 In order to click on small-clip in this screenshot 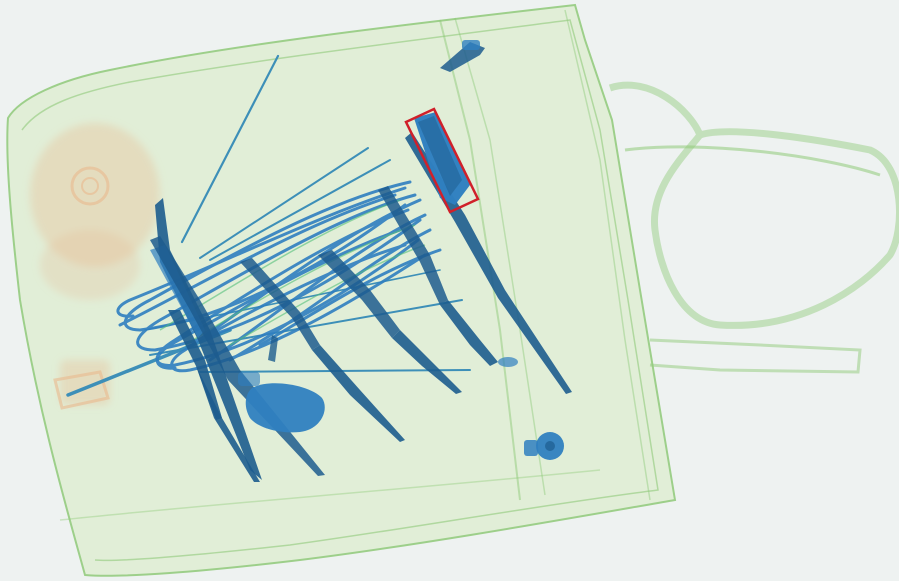, I will do `click(462, 56)`.